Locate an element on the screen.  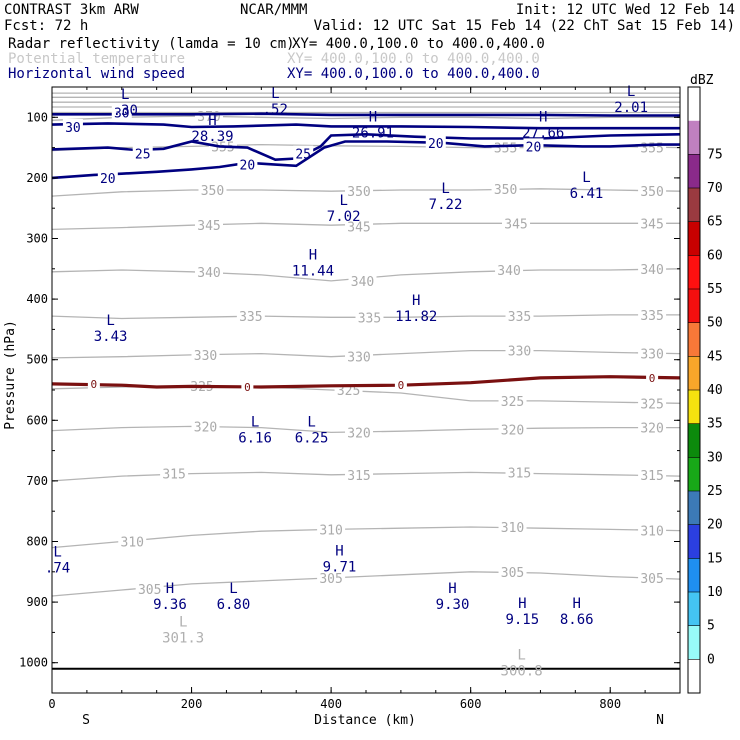
theta-label-345-3-bg is located at coordinates (652, 223).